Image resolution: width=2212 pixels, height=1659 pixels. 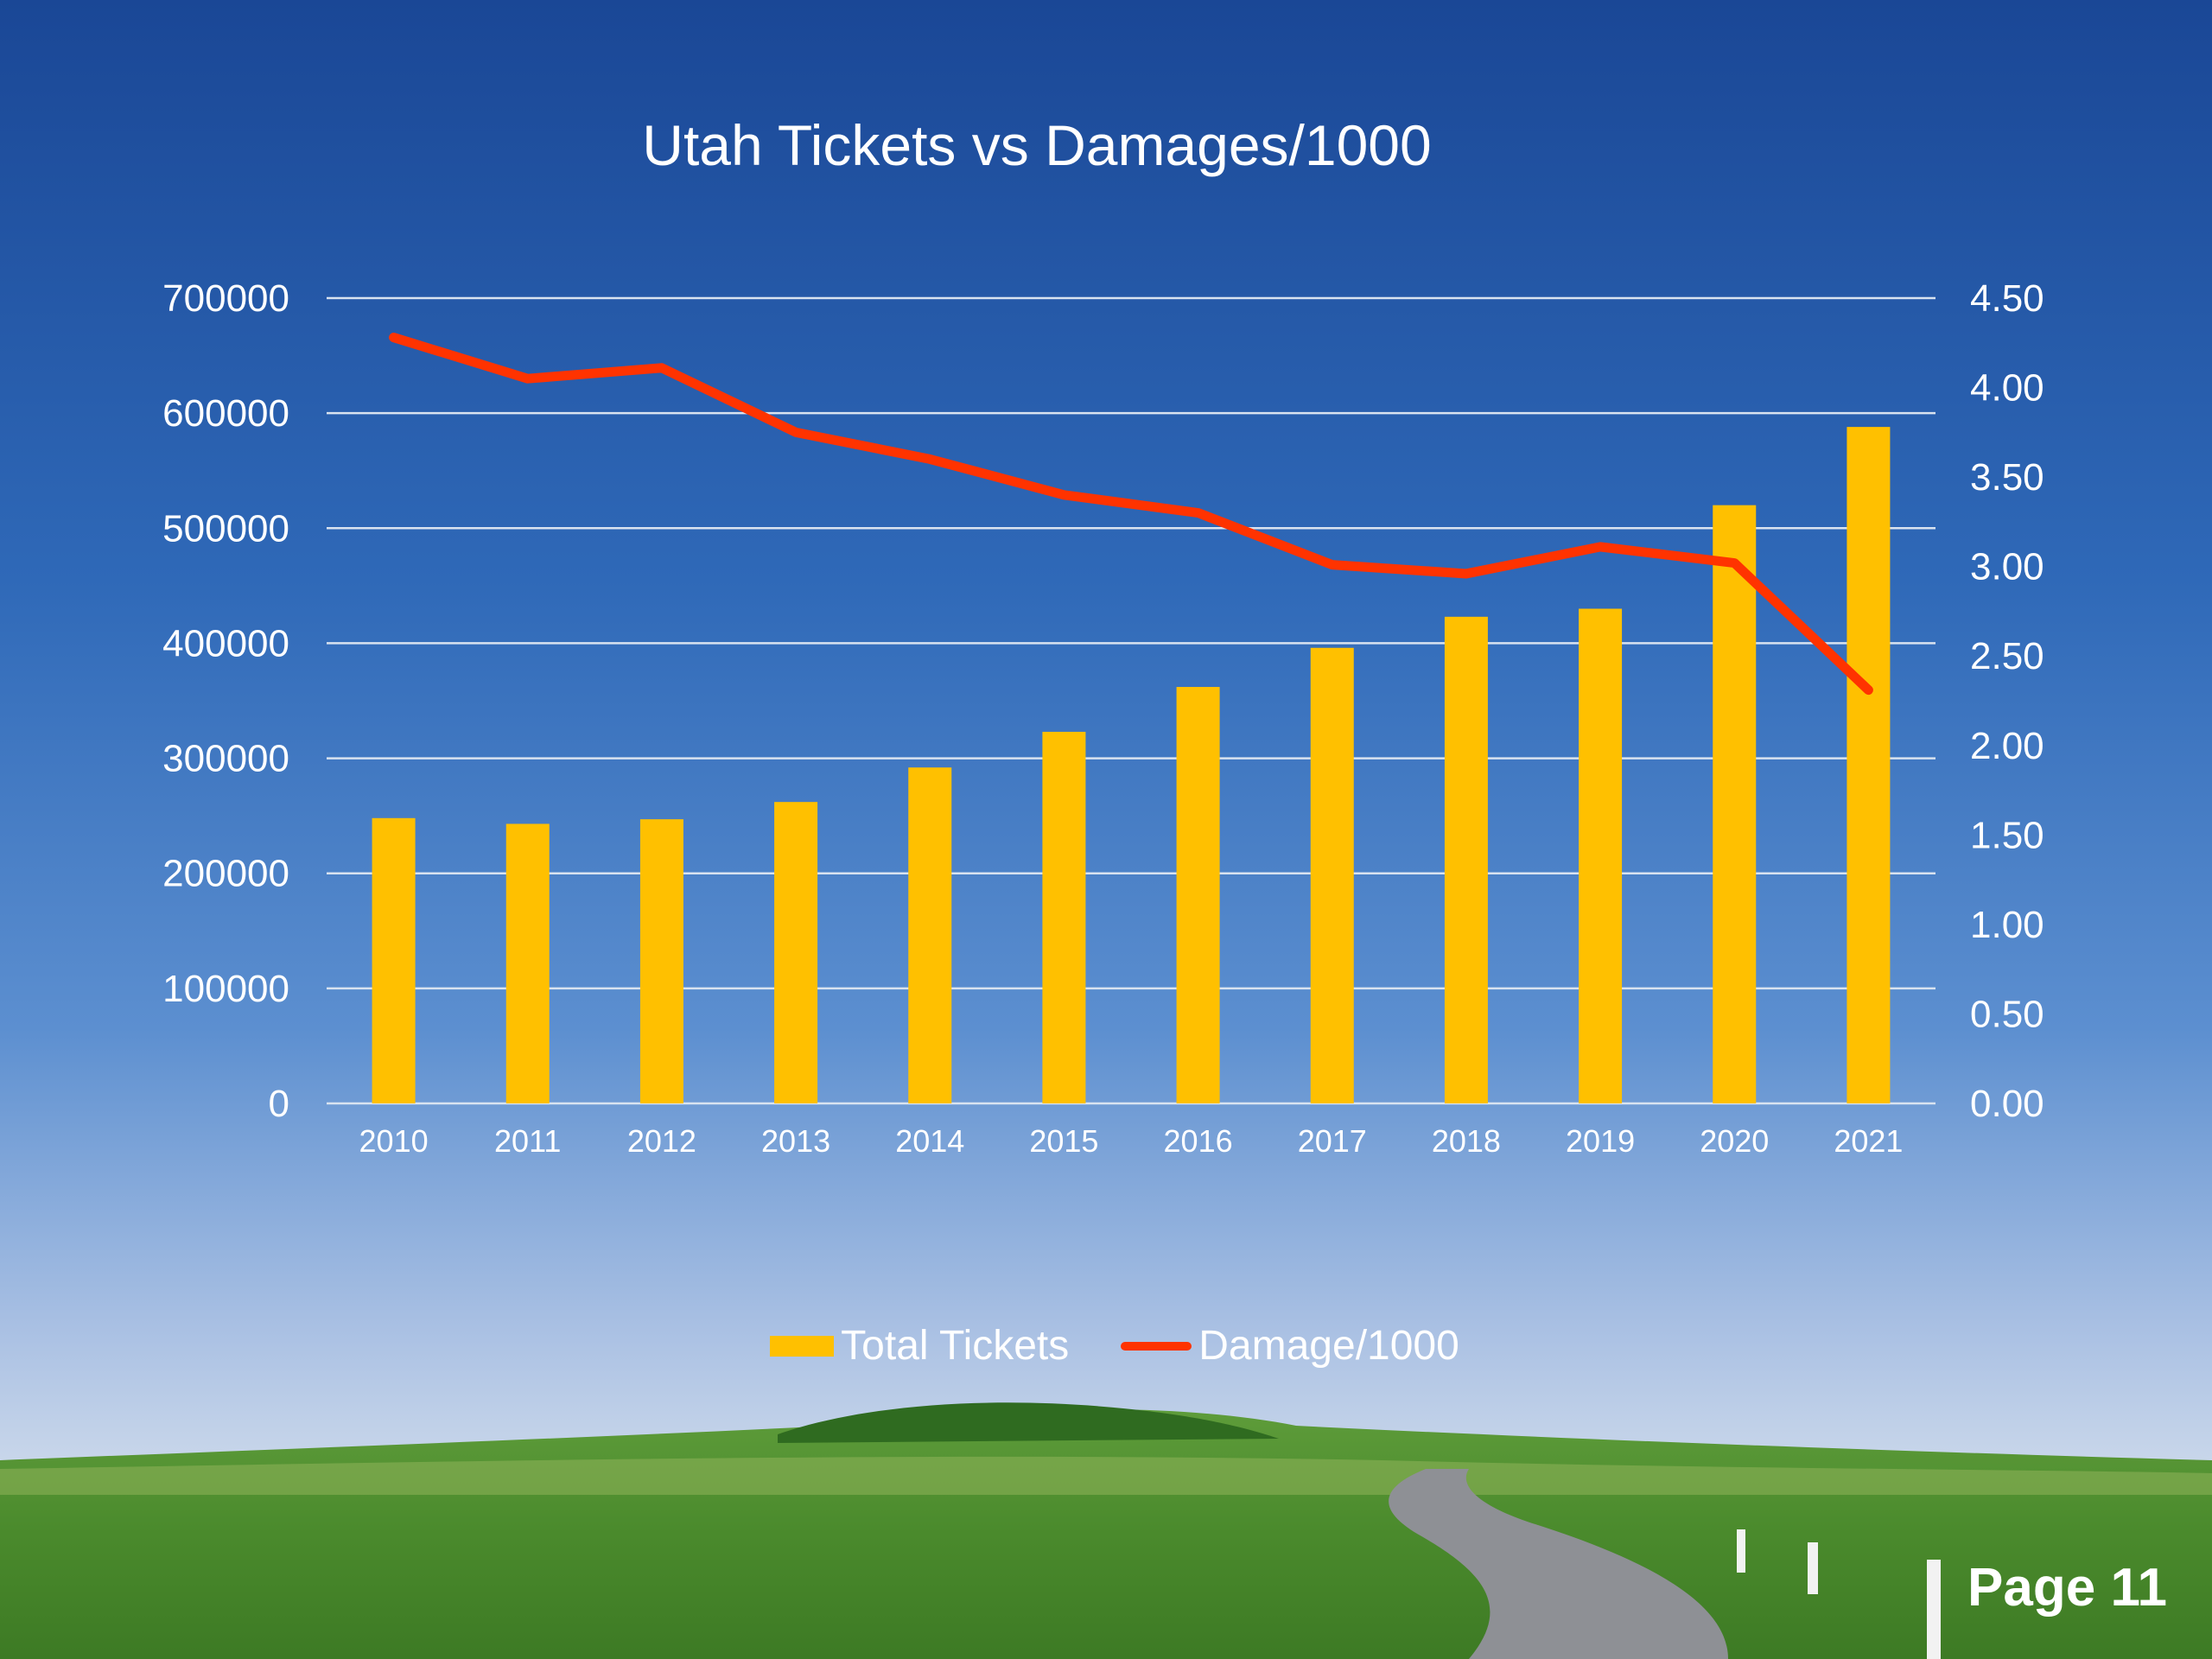 I want to click on x-tick-label: 2013, so click(x=795, y=1141).